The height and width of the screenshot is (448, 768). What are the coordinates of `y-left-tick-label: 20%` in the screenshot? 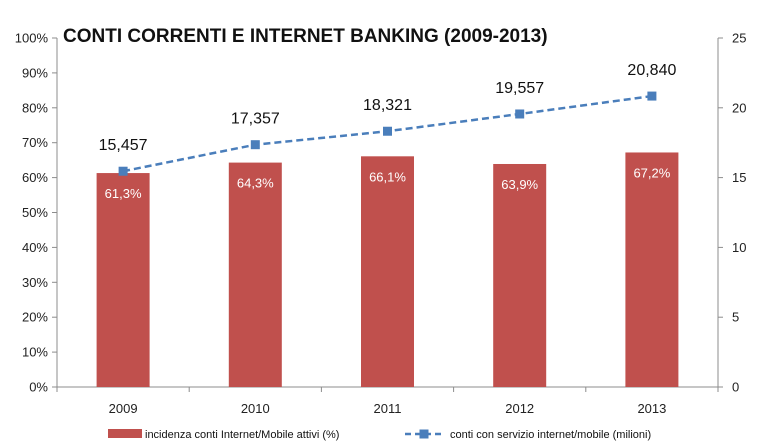 It's located at (35, 317).